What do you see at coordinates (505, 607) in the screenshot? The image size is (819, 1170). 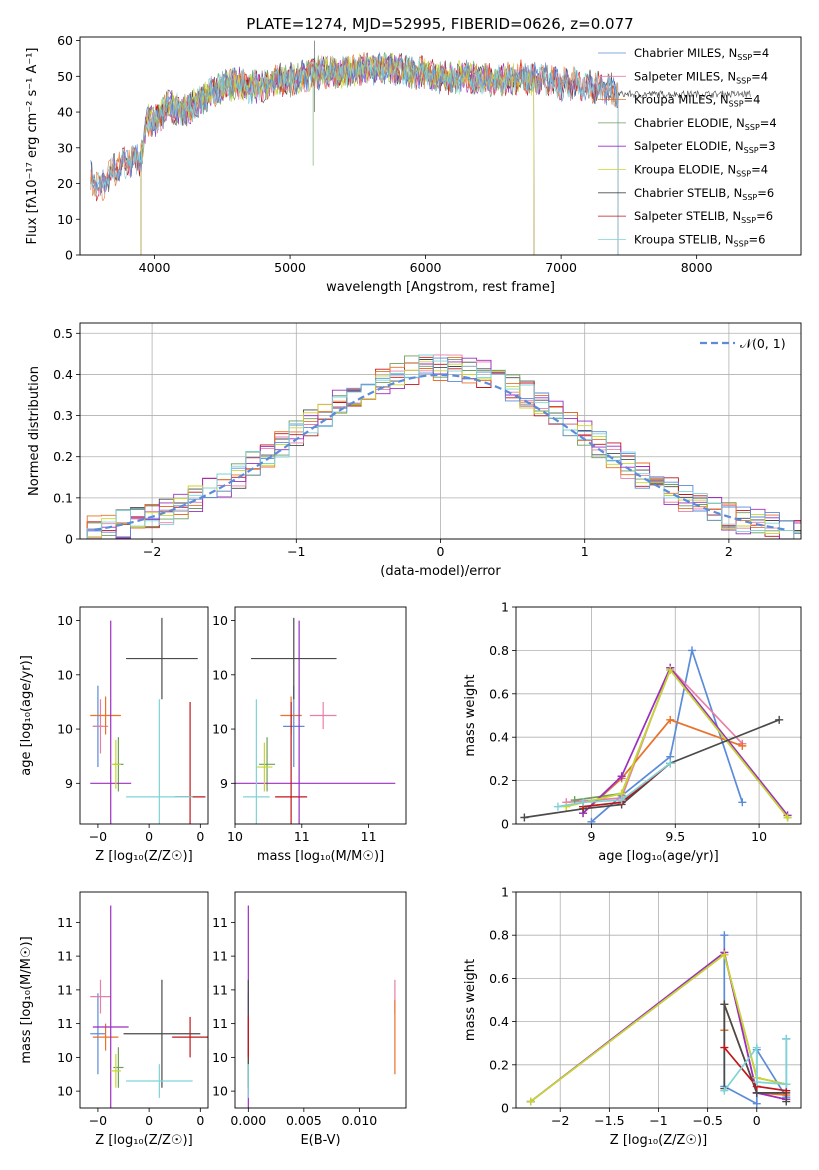 I see `mw_vs_age-ytick-label: 1` at bounding box center [505, 607].